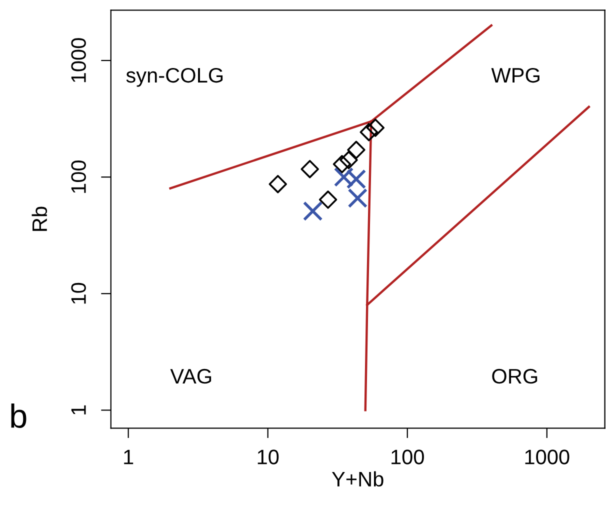 This screenshot has width=606, height=511. I want to click on x-tick-label: 100, so click(408, 457).